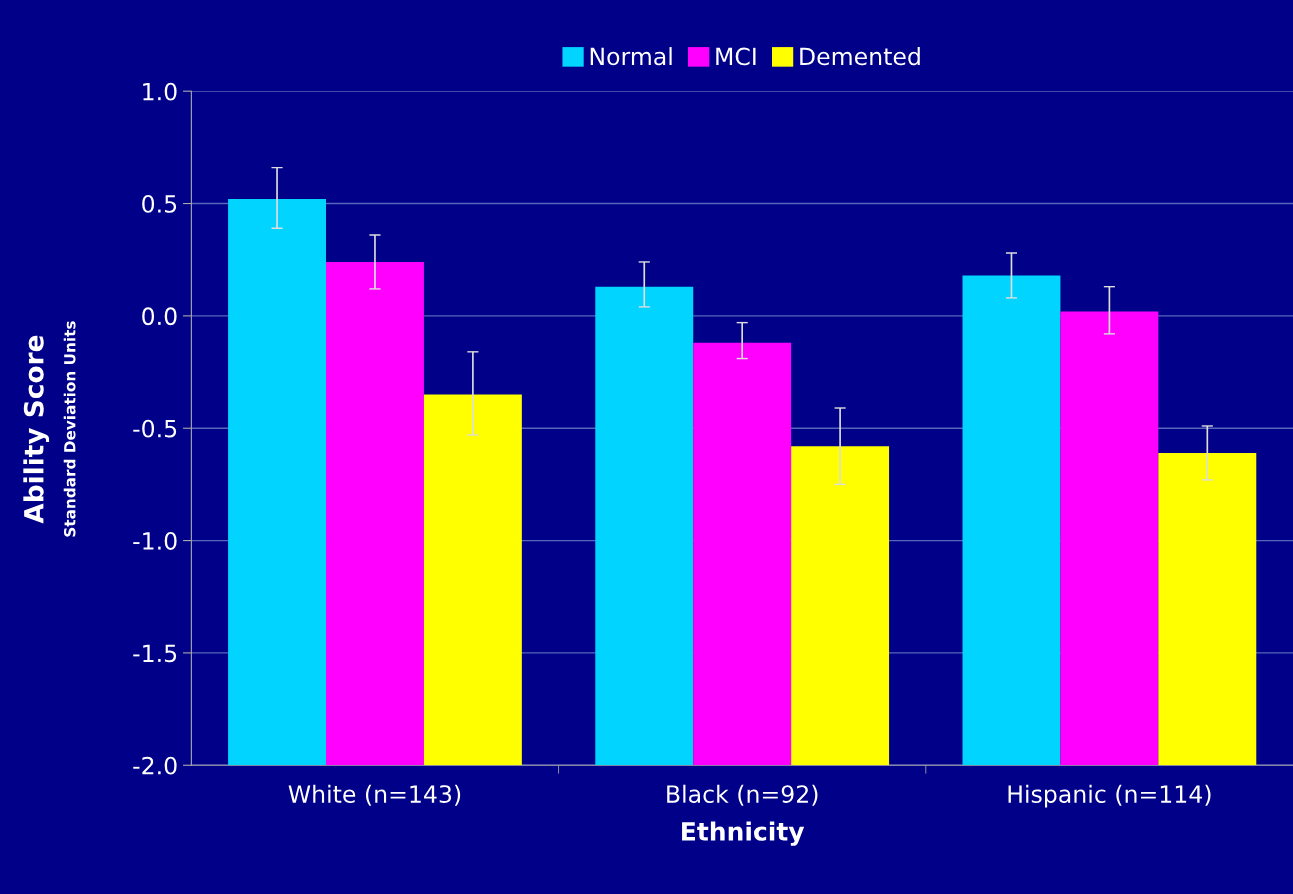 The width and height of the screenshot is (1293, 894). Describe the element at coordinates (155, 541) in the screenshot. I see `y-tick-label: -1.0` at that location.